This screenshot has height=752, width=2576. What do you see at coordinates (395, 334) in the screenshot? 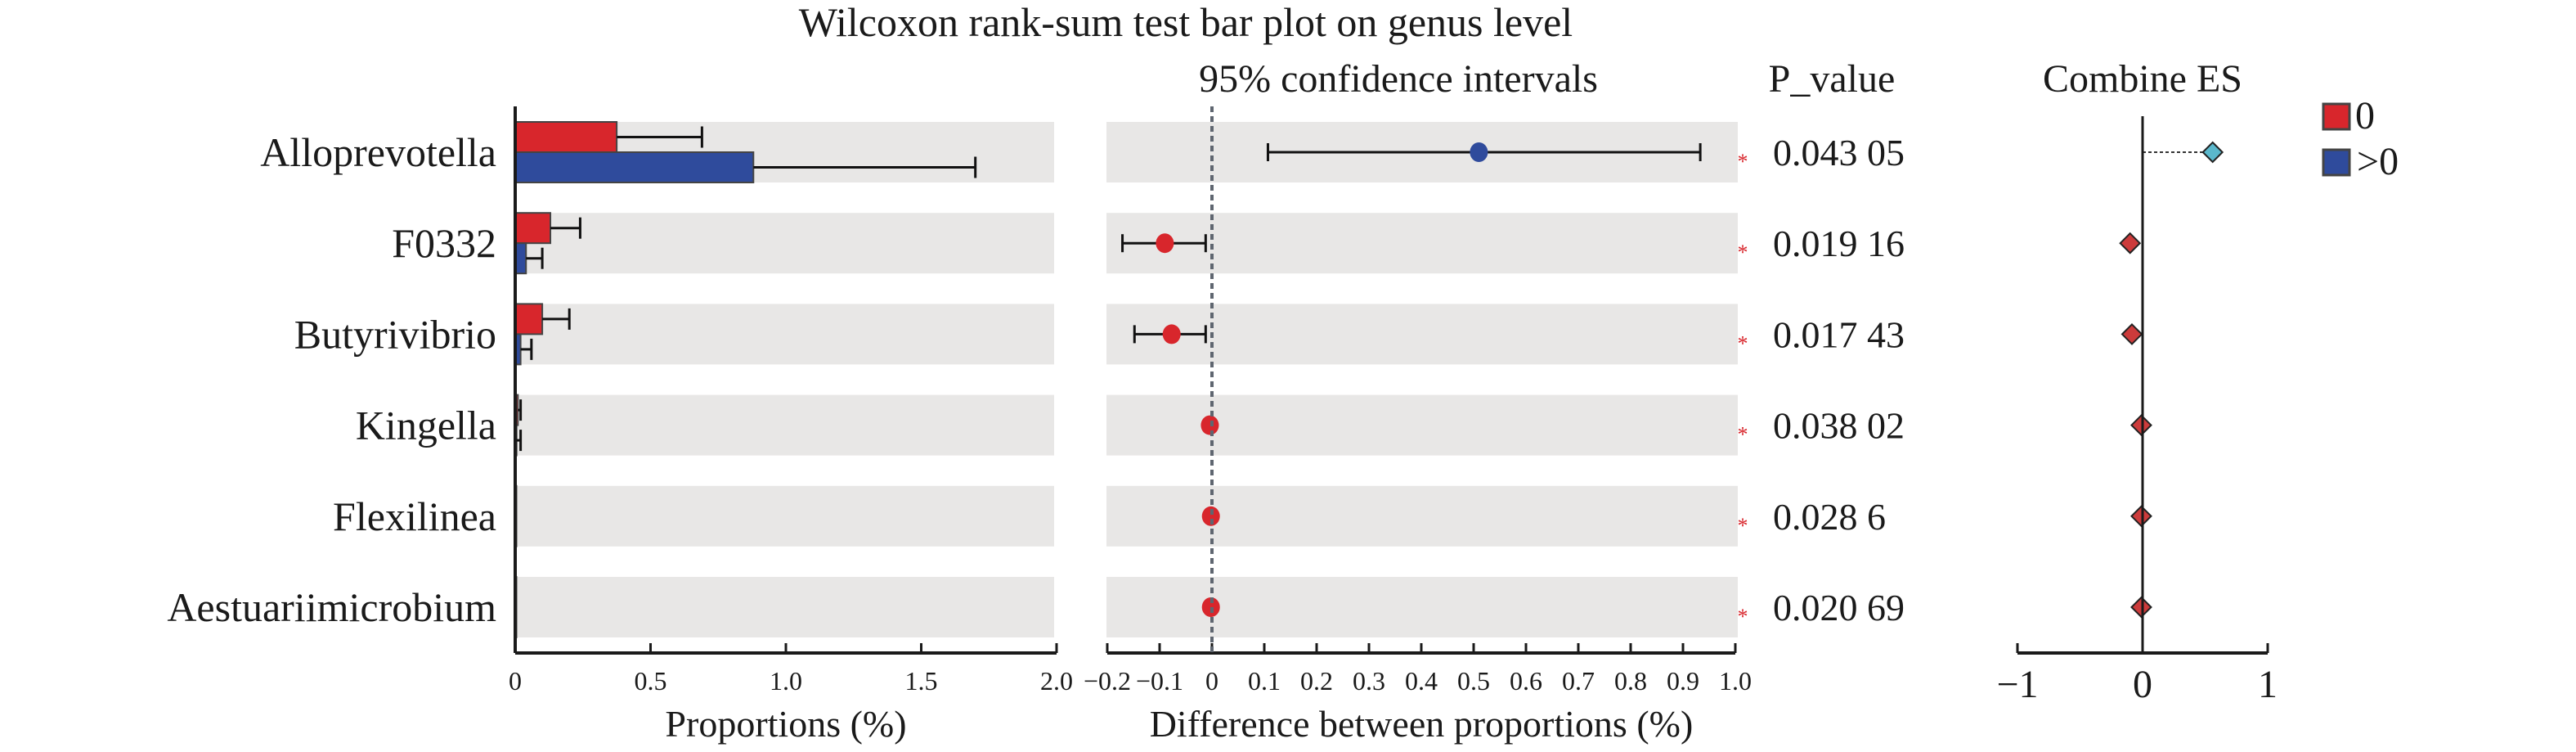
I see `row-label: Butyrivibrio` at bounding box center [395, 334].